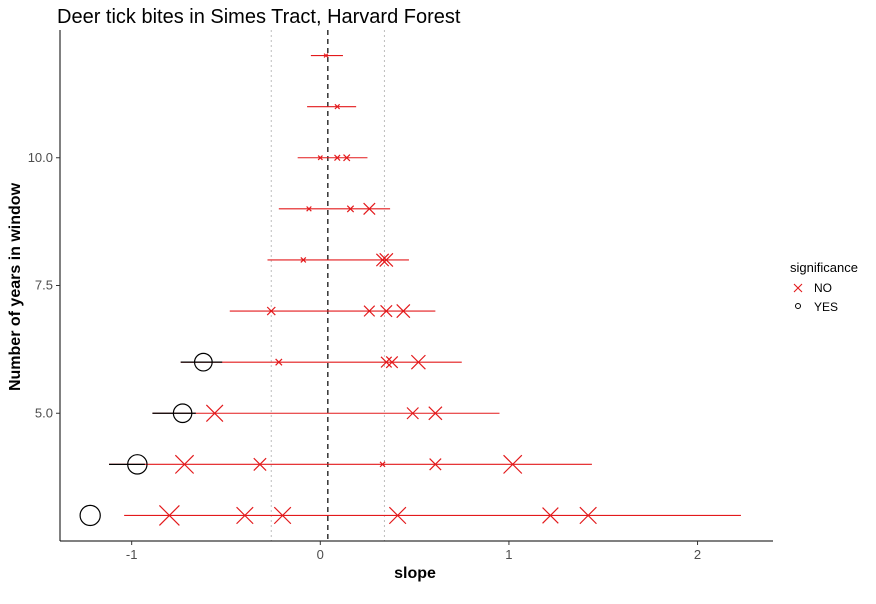  I want to click on y-tick-label: 10.0, so click(40, 157).